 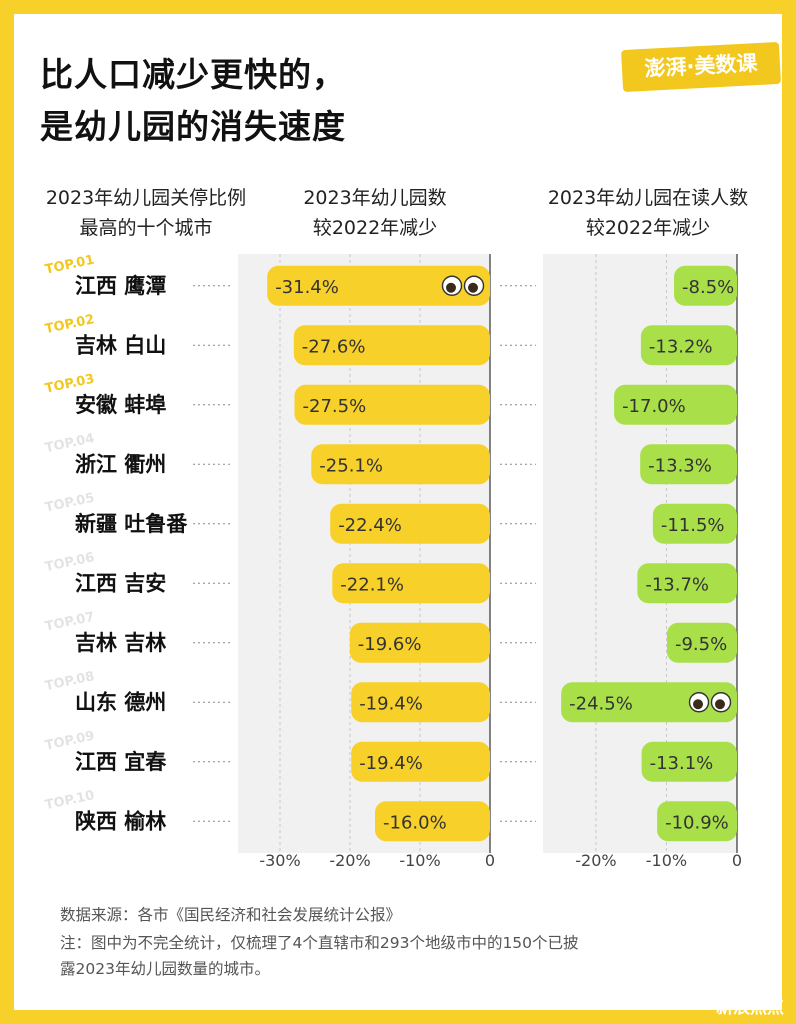 What do you see at coordinates (681, 346) in the screenshot?
I see `bar-value-label: -13.2%` at bounding box center [681, 346].